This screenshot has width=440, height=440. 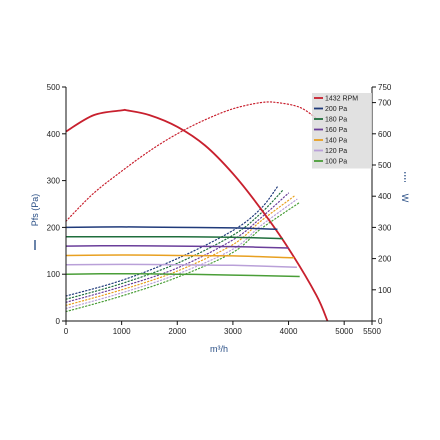 What do you see at coordinates (336, 120) in the screenshot?
I see `legend-label-180-pa: 180 Pa` at bounding box center [336, 120].